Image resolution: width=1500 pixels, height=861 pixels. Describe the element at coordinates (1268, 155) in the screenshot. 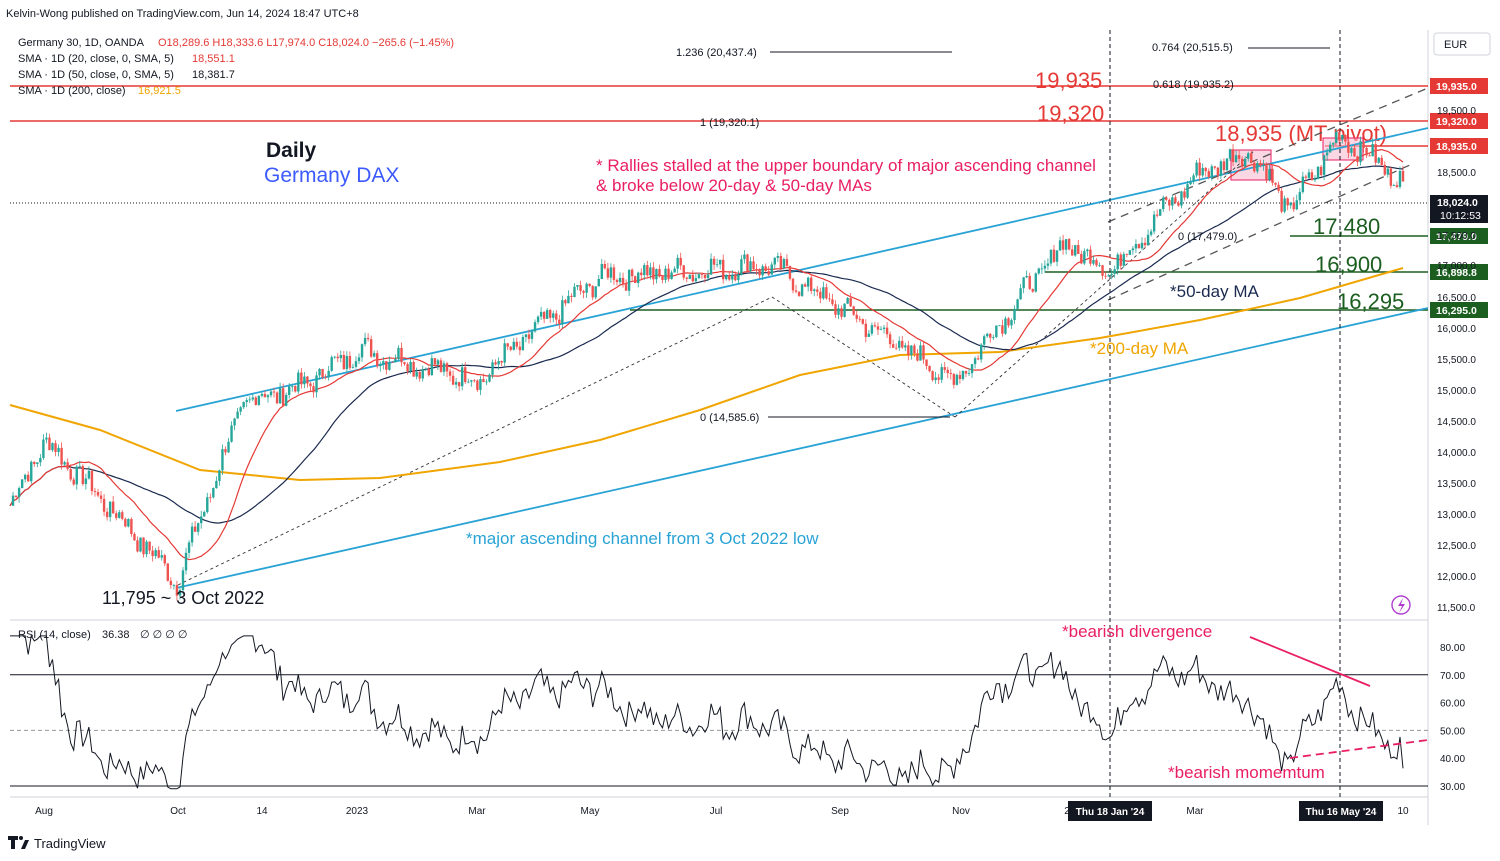

I see `minor-channel-upper` at that location.